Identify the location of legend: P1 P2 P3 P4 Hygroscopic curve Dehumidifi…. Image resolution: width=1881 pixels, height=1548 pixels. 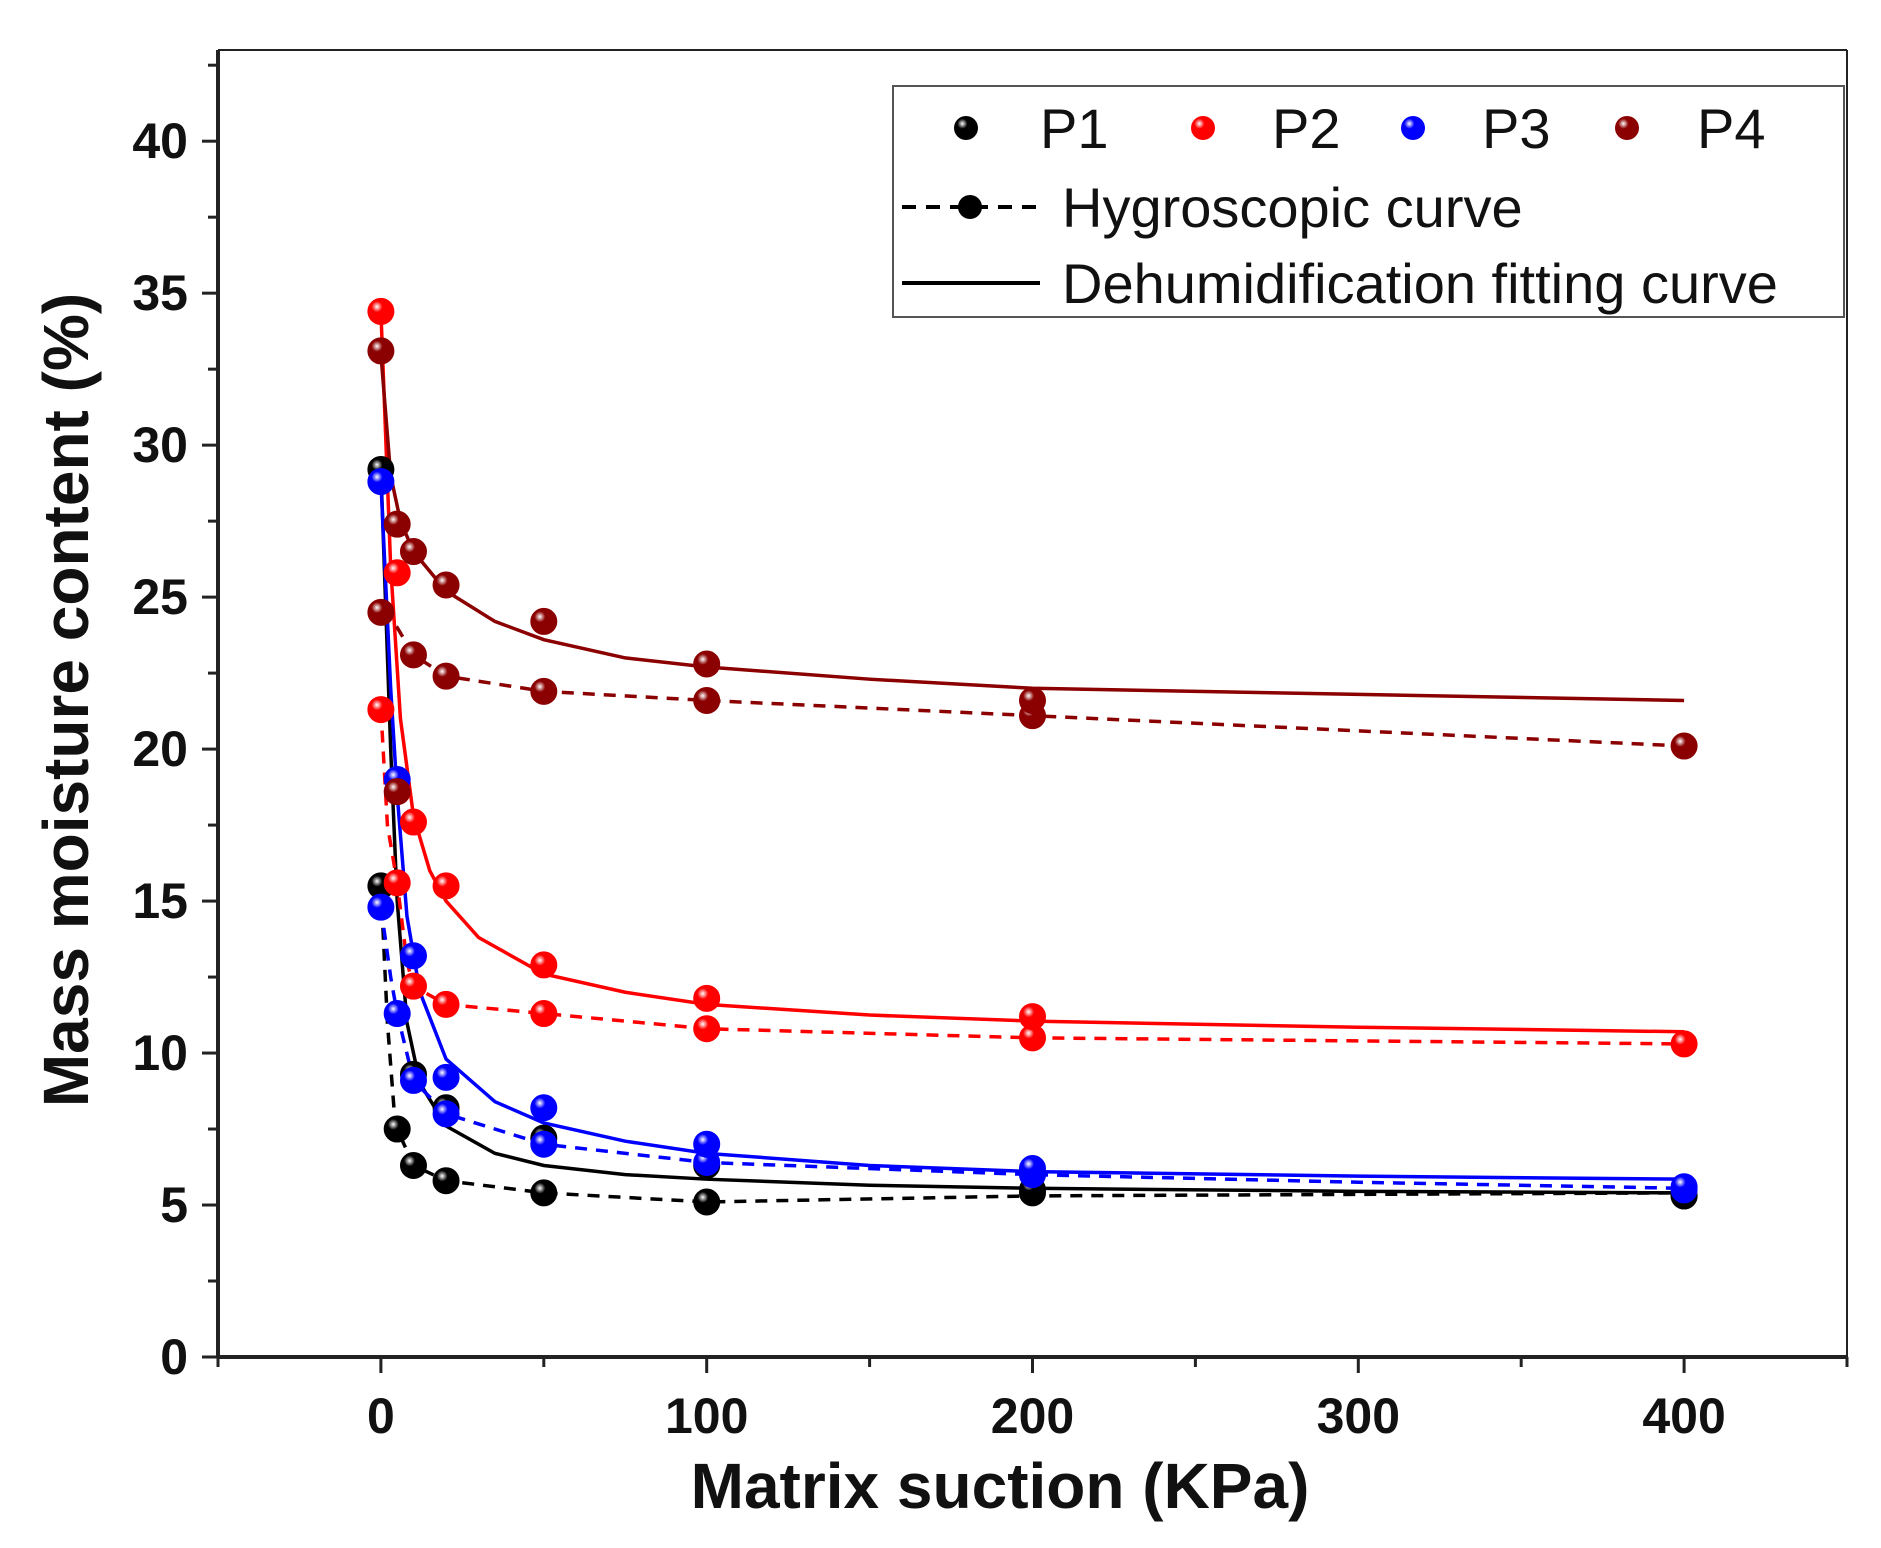
(1368, 201).